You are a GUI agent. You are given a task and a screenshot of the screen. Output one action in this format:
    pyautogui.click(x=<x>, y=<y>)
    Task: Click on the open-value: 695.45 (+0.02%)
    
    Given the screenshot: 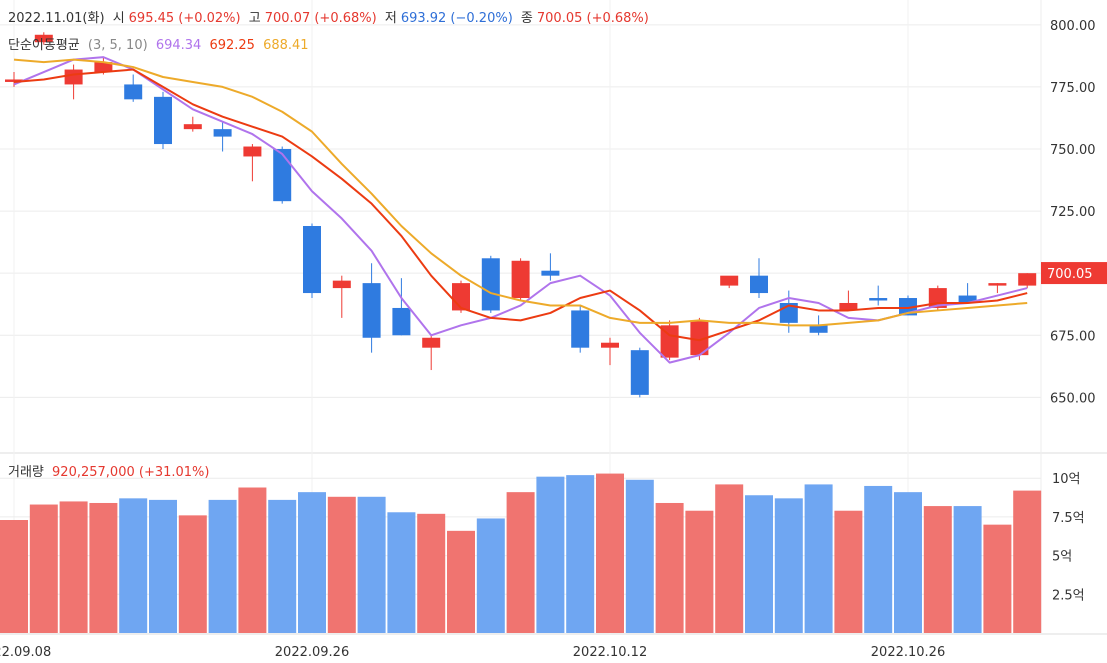 What is the action you would take?
    pyautogui.click(x=184, y=18)
    